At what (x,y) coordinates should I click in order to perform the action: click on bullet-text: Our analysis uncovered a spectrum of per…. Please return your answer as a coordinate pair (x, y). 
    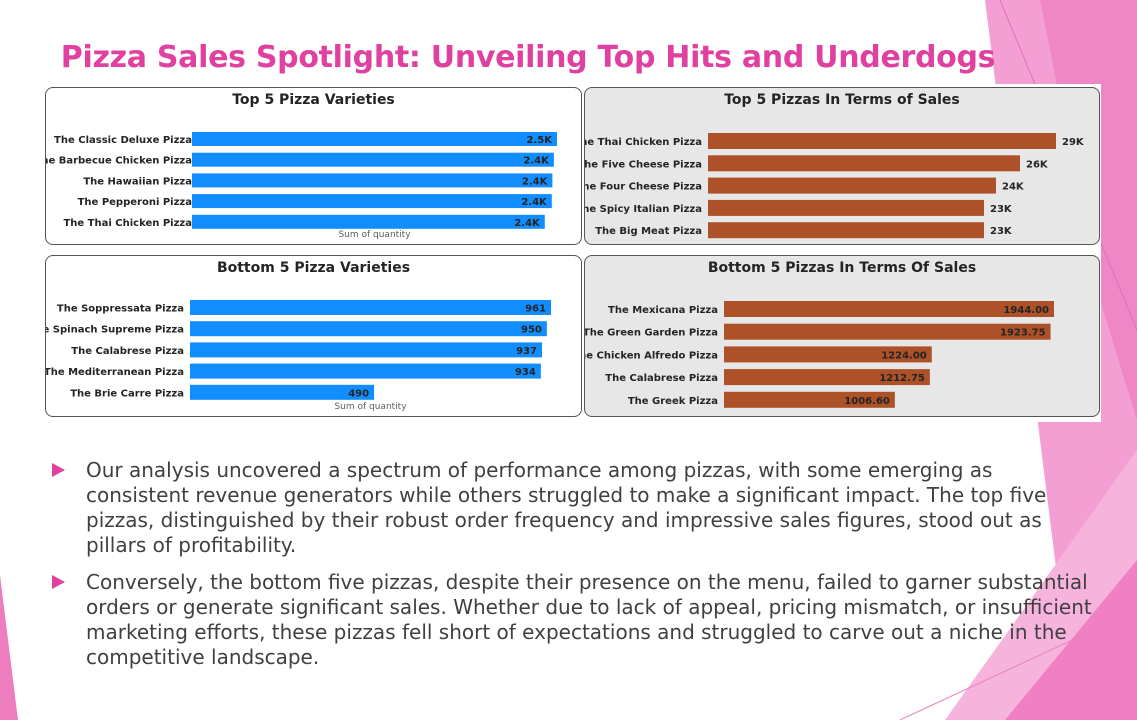
    Looking at the image, I should click on (566, 507).